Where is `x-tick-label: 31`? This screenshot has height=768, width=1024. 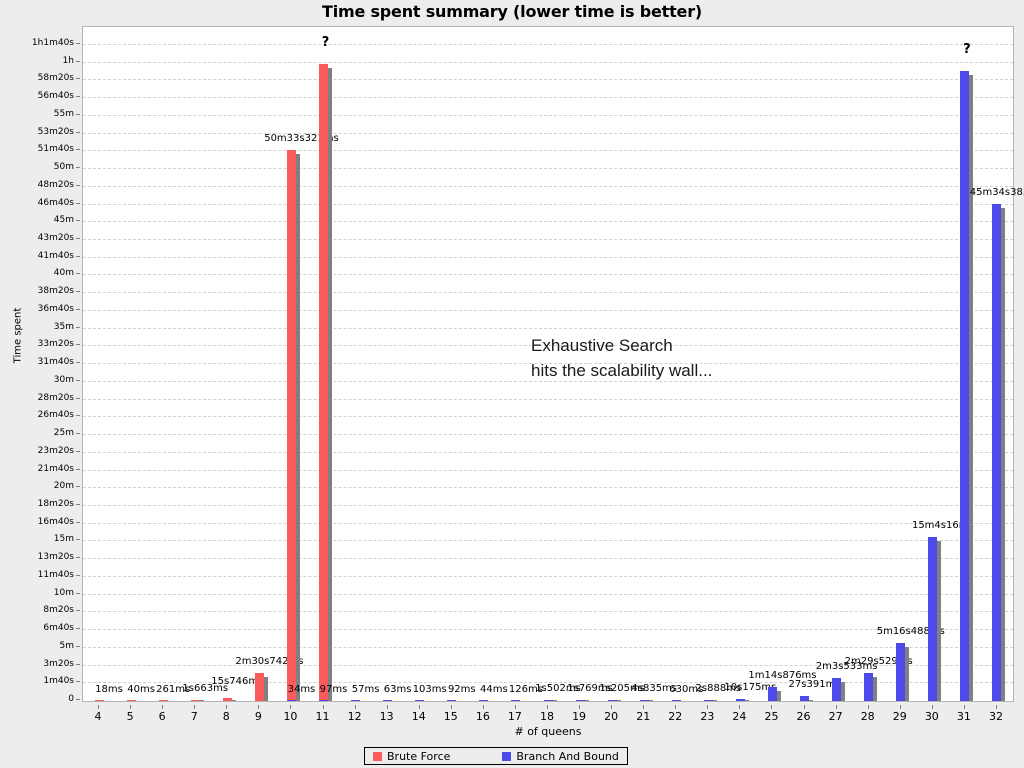 x-tick-label: 31 is located at coordinates (963, 716).